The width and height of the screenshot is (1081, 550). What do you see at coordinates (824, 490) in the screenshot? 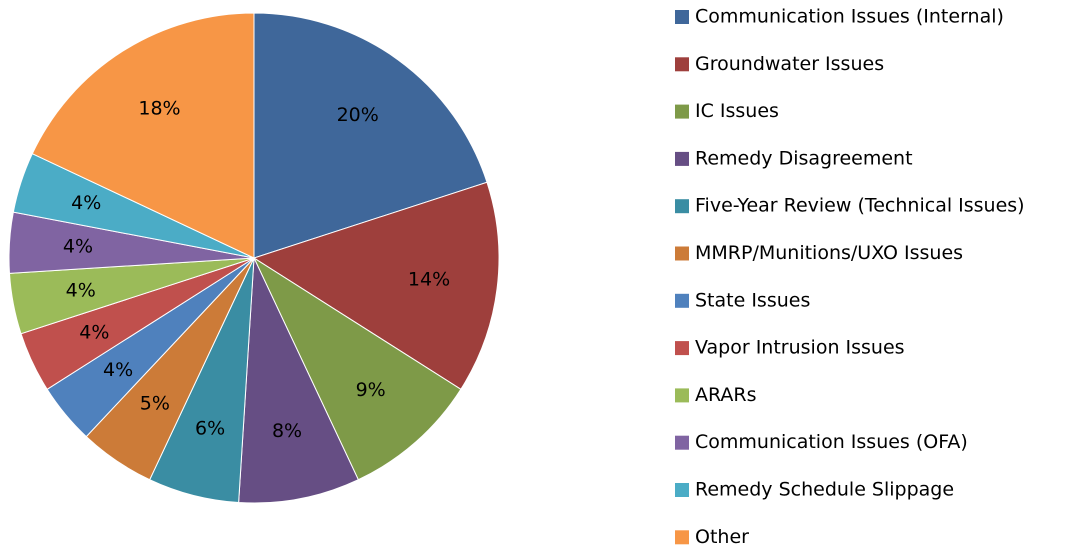
I see `legend-label: Remedy Schedule Slippage` at bounding box center [824, 490].